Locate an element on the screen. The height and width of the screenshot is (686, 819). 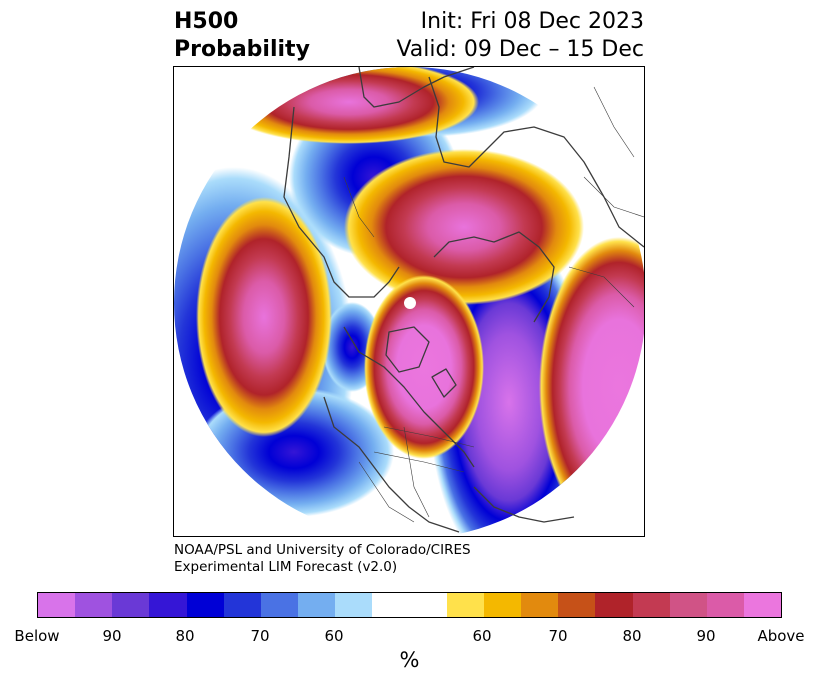
colorbar-unit: % is located at coordinates (409, 660).